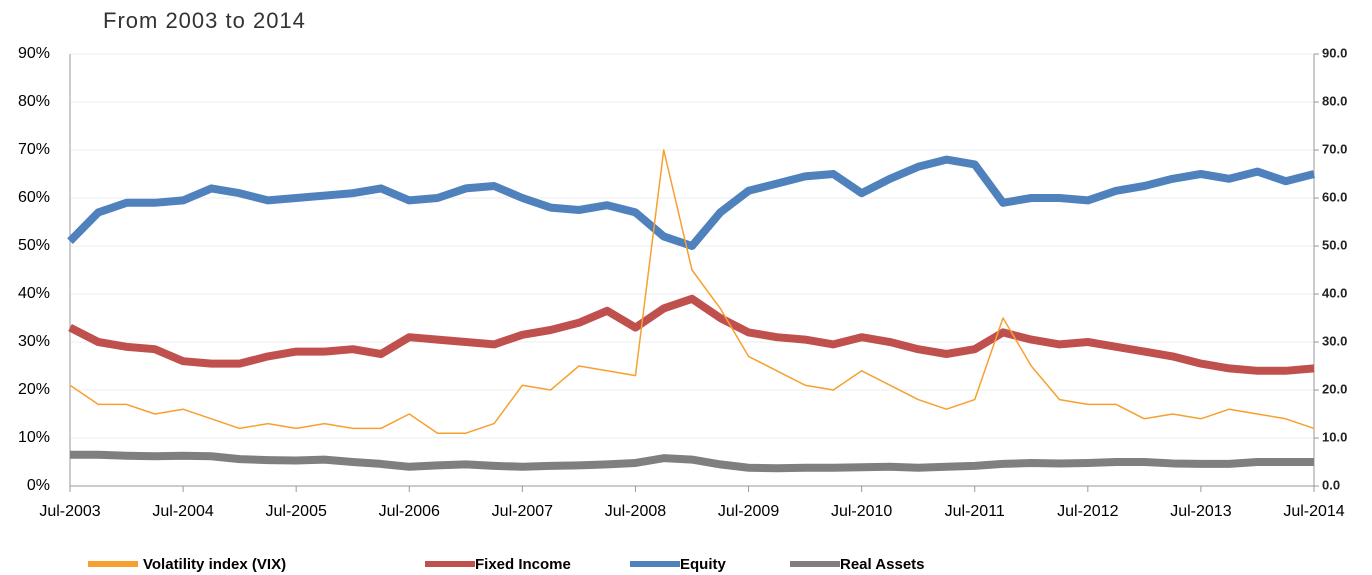 Image resolution: width=1372 pixels, height=575 pixels. What do you see at coordinates (34, 101) in the screenshot?
I see `y-tick-label: 80%` at bounding box center [34, 101].